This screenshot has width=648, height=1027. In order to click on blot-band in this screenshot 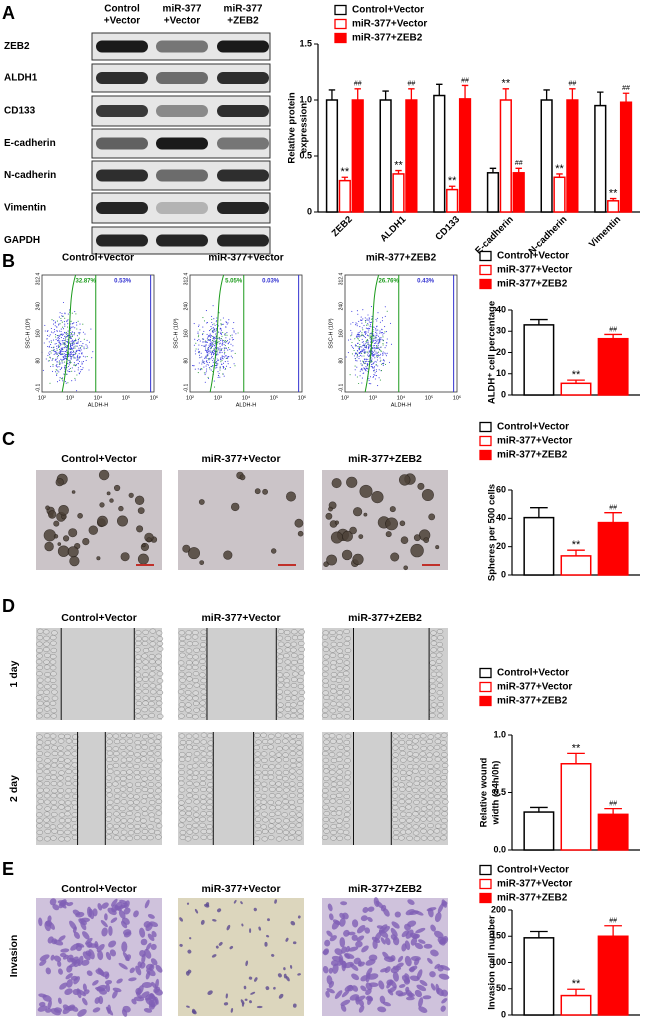, I will do `click(182, 175)`.